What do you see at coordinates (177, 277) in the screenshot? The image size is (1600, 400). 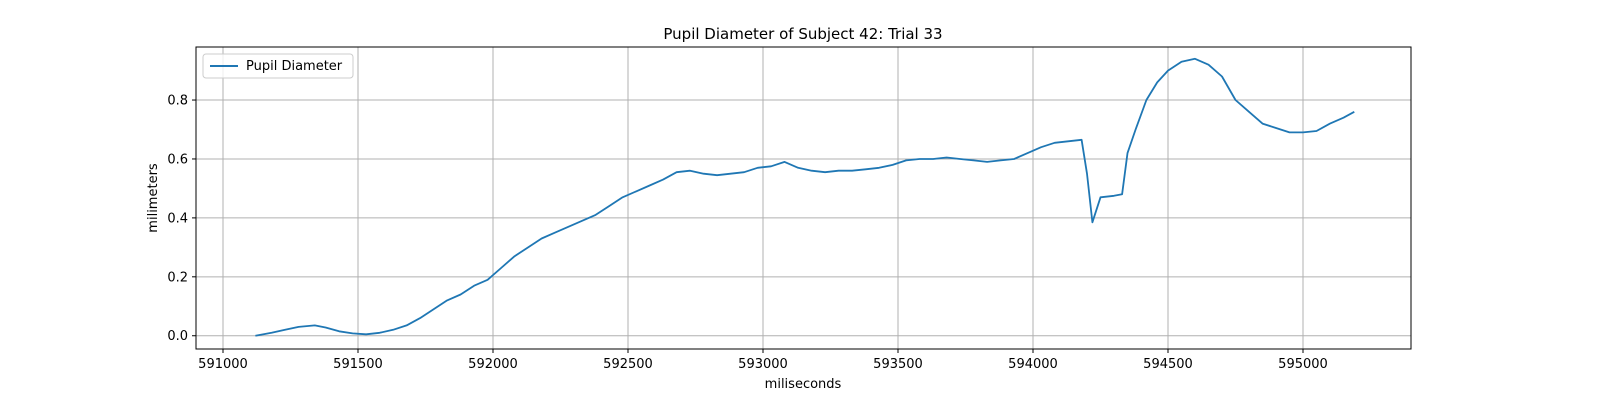 I see `y-tick-label: 0.2` at bounding box center [177, 277].